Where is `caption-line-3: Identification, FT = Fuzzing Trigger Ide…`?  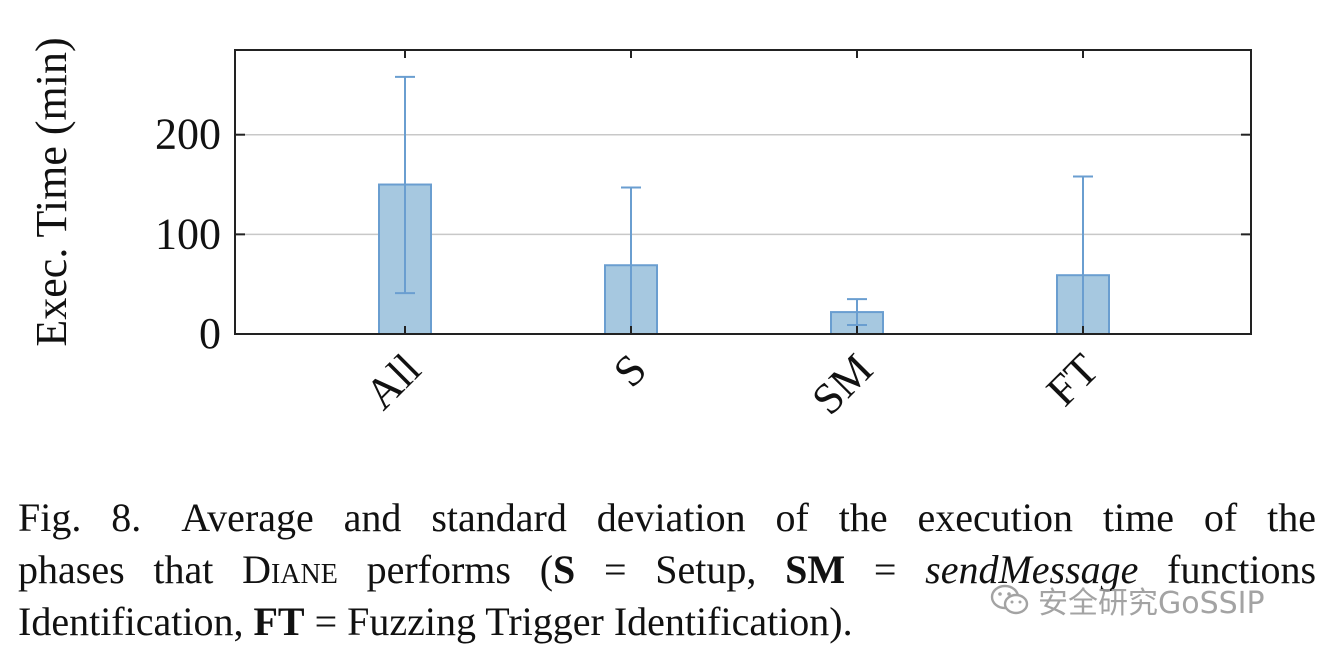
caption-line-3: Identification, FT = Fuzzing Trigger Ide… is located at coordinates (667, 622).